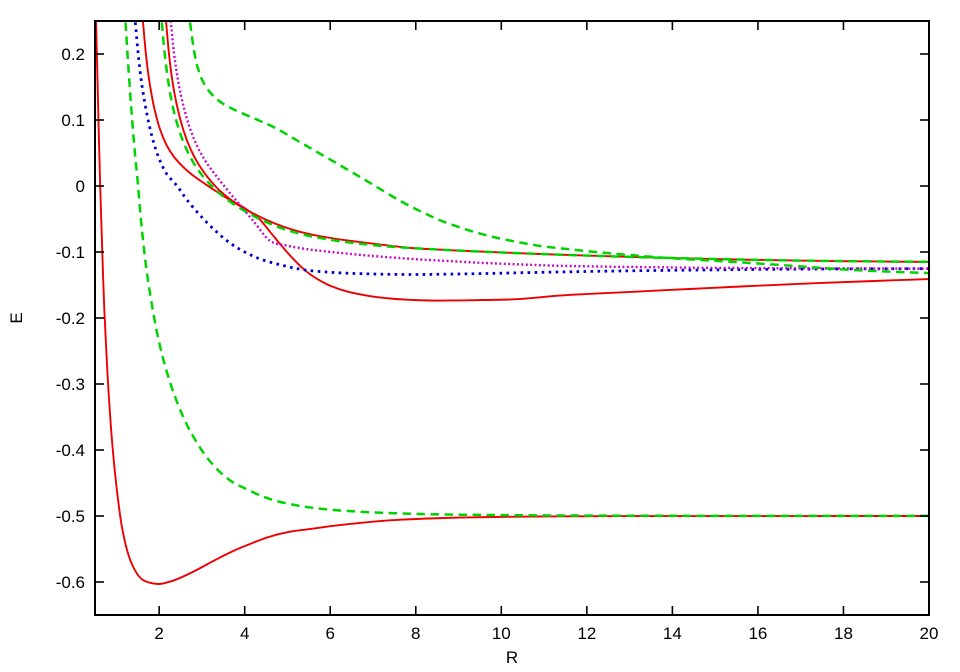 The height and width of the screenshot is (672, 960). I want to click on y-tick-label: -0.3, so click(70, 384).